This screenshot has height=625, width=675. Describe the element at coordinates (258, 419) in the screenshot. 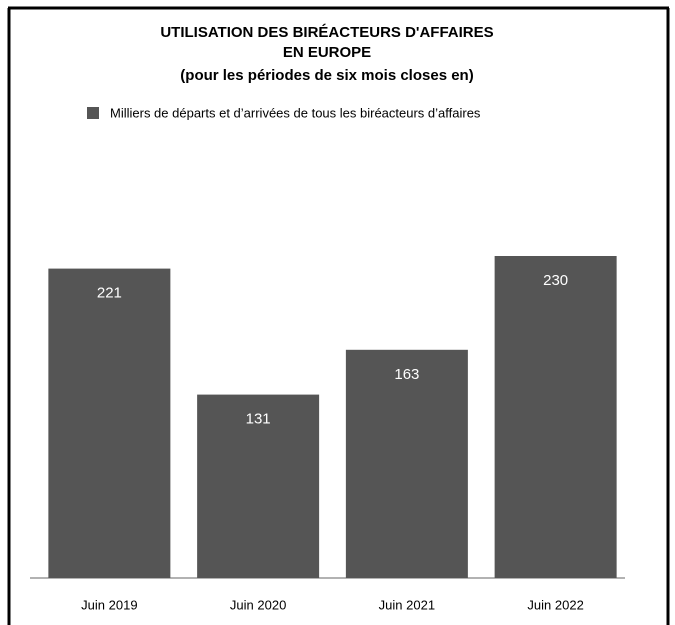

I see `value-label: 131` at that location.